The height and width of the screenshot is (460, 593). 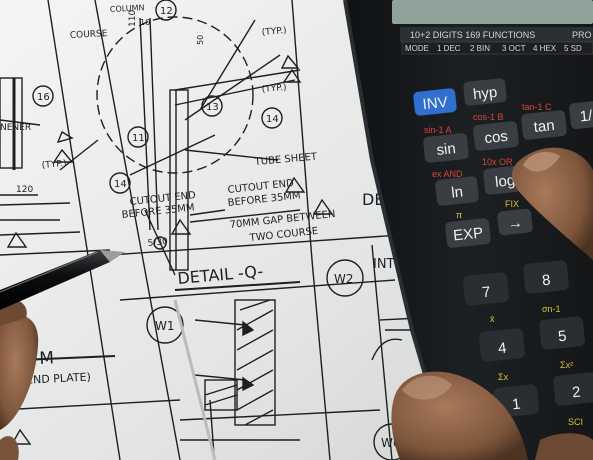 I want to click on paper-fold, so click(x=195, y=379).